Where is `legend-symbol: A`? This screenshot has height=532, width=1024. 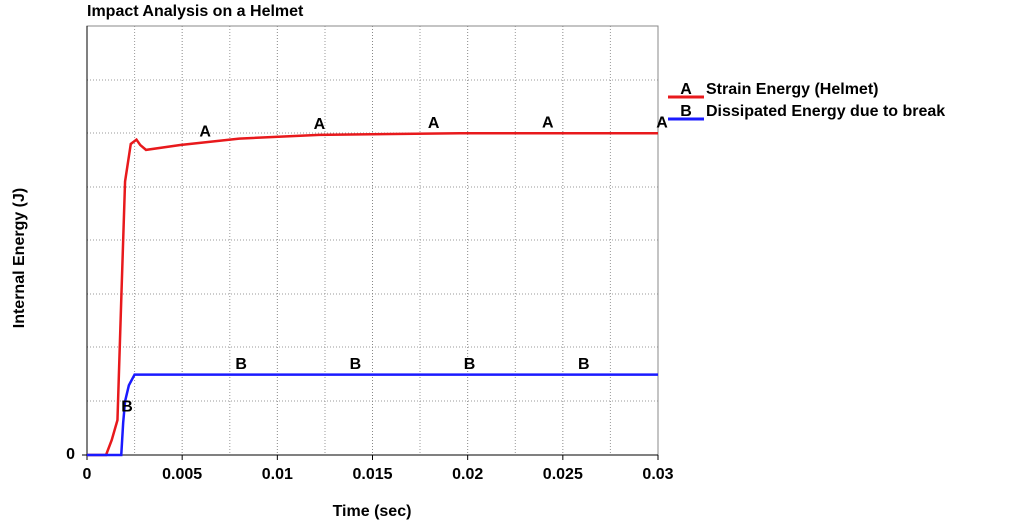
legend-symbol: A is located at coordinates (686, 89).